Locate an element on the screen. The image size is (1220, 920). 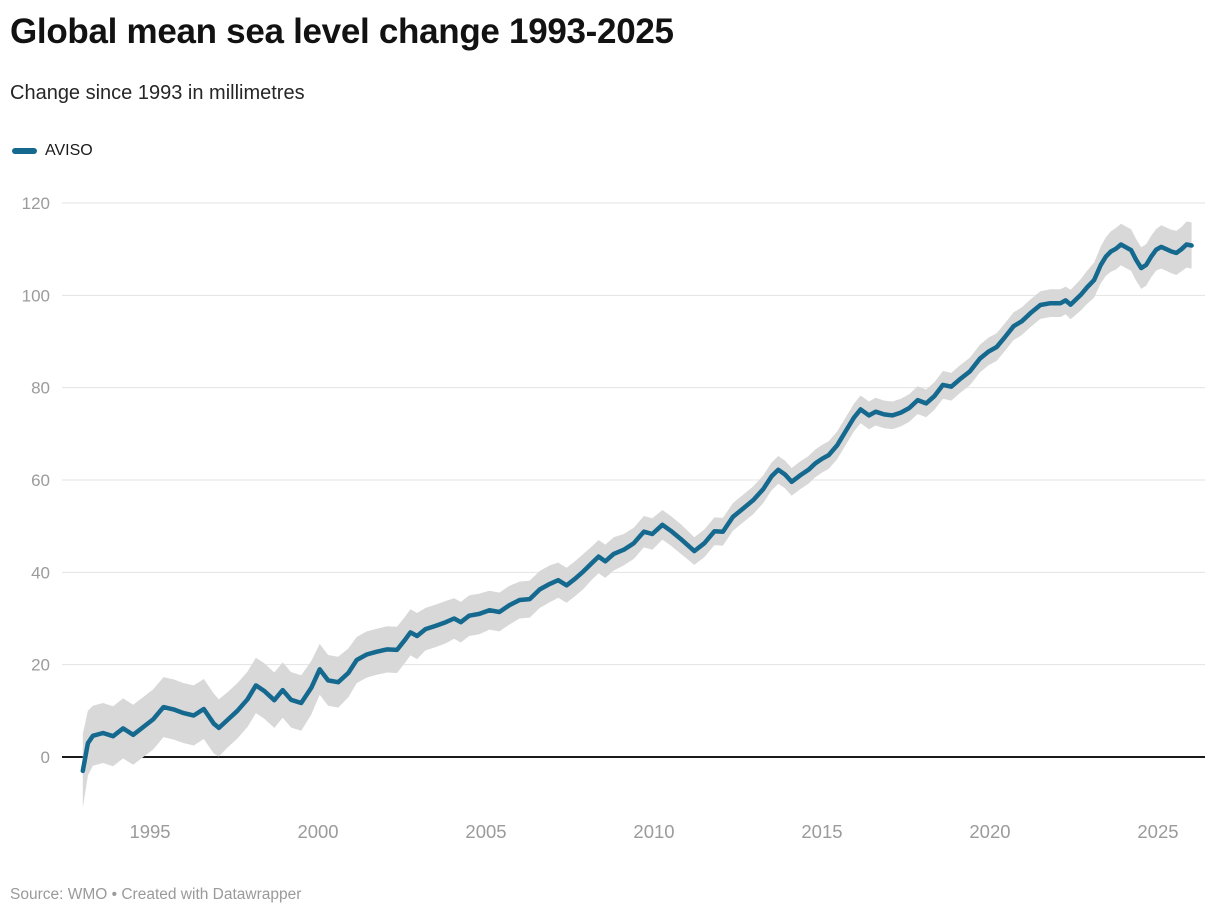
legend-label-aviso: AVISO is located at coordinates (69, 150).